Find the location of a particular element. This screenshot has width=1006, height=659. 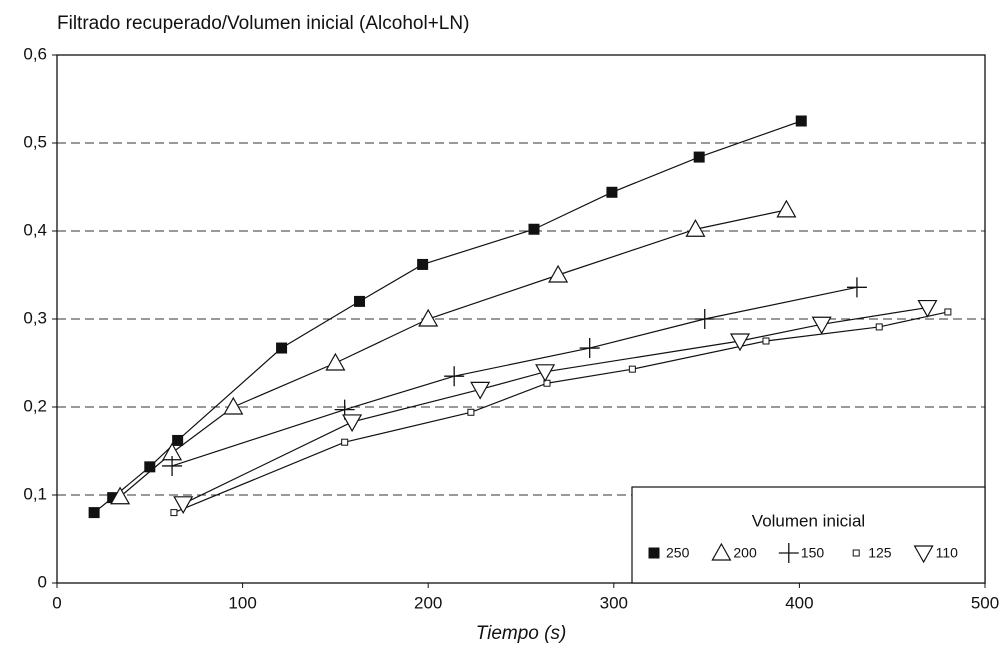

legend: Volumen inicial 250 200 150 125 110 is located at coordinates (808, 535).